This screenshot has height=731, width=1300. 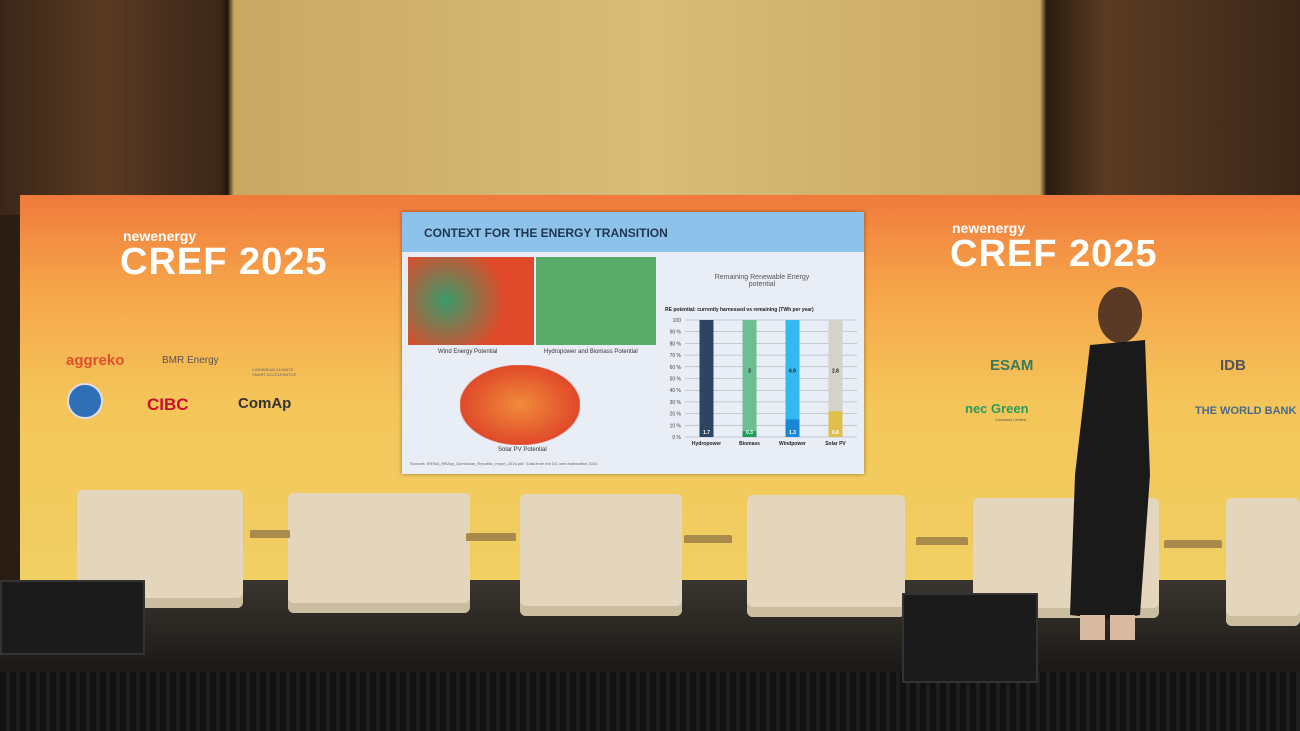 What do you see at coordinates (997, 408) in the screenshot?
I see `logo-nec-green: nec Green` at bounding box center [997, 408].